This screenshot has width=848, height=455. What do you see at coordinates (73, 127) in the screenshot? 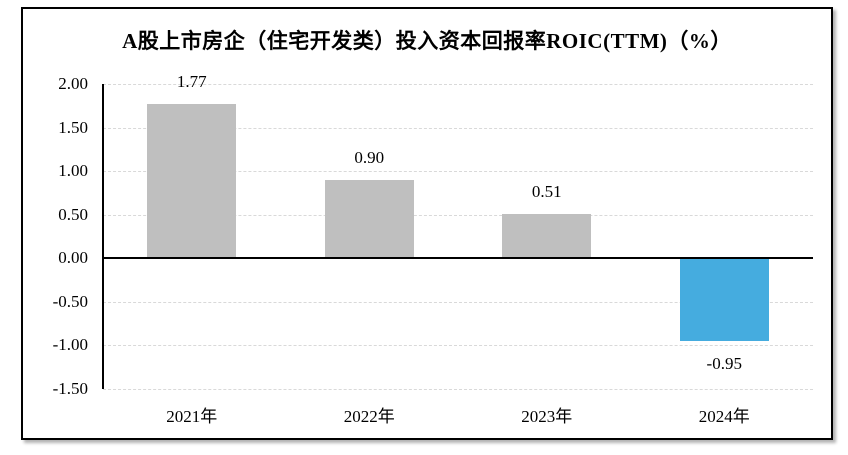
I see `y-tick-label: 1.50` at bounding box center [73, 127].